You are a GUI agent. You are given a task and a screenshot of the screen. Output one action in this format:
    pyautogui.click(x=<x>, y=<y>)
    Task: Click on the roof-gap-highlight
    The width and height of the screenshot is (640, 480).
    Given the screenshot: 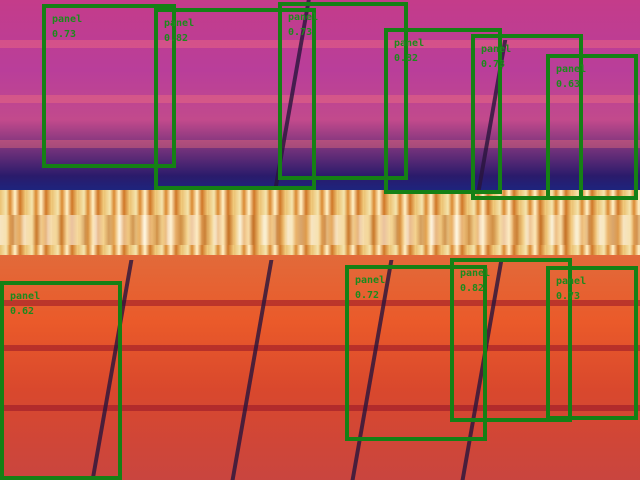 What is the action you would take?
    pyautogui.click(x=320, y=230)
    